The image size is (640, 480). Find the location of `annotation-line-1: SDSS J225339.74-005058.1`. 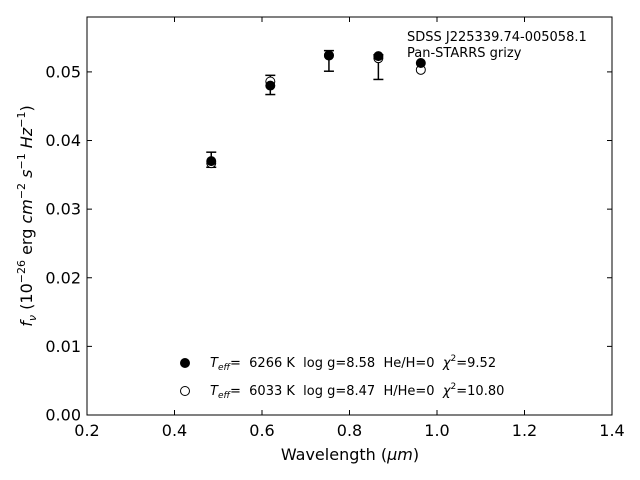

annotation-line-1: SDSS J225339.74-005058.1 is located at coordinates (497, 37).